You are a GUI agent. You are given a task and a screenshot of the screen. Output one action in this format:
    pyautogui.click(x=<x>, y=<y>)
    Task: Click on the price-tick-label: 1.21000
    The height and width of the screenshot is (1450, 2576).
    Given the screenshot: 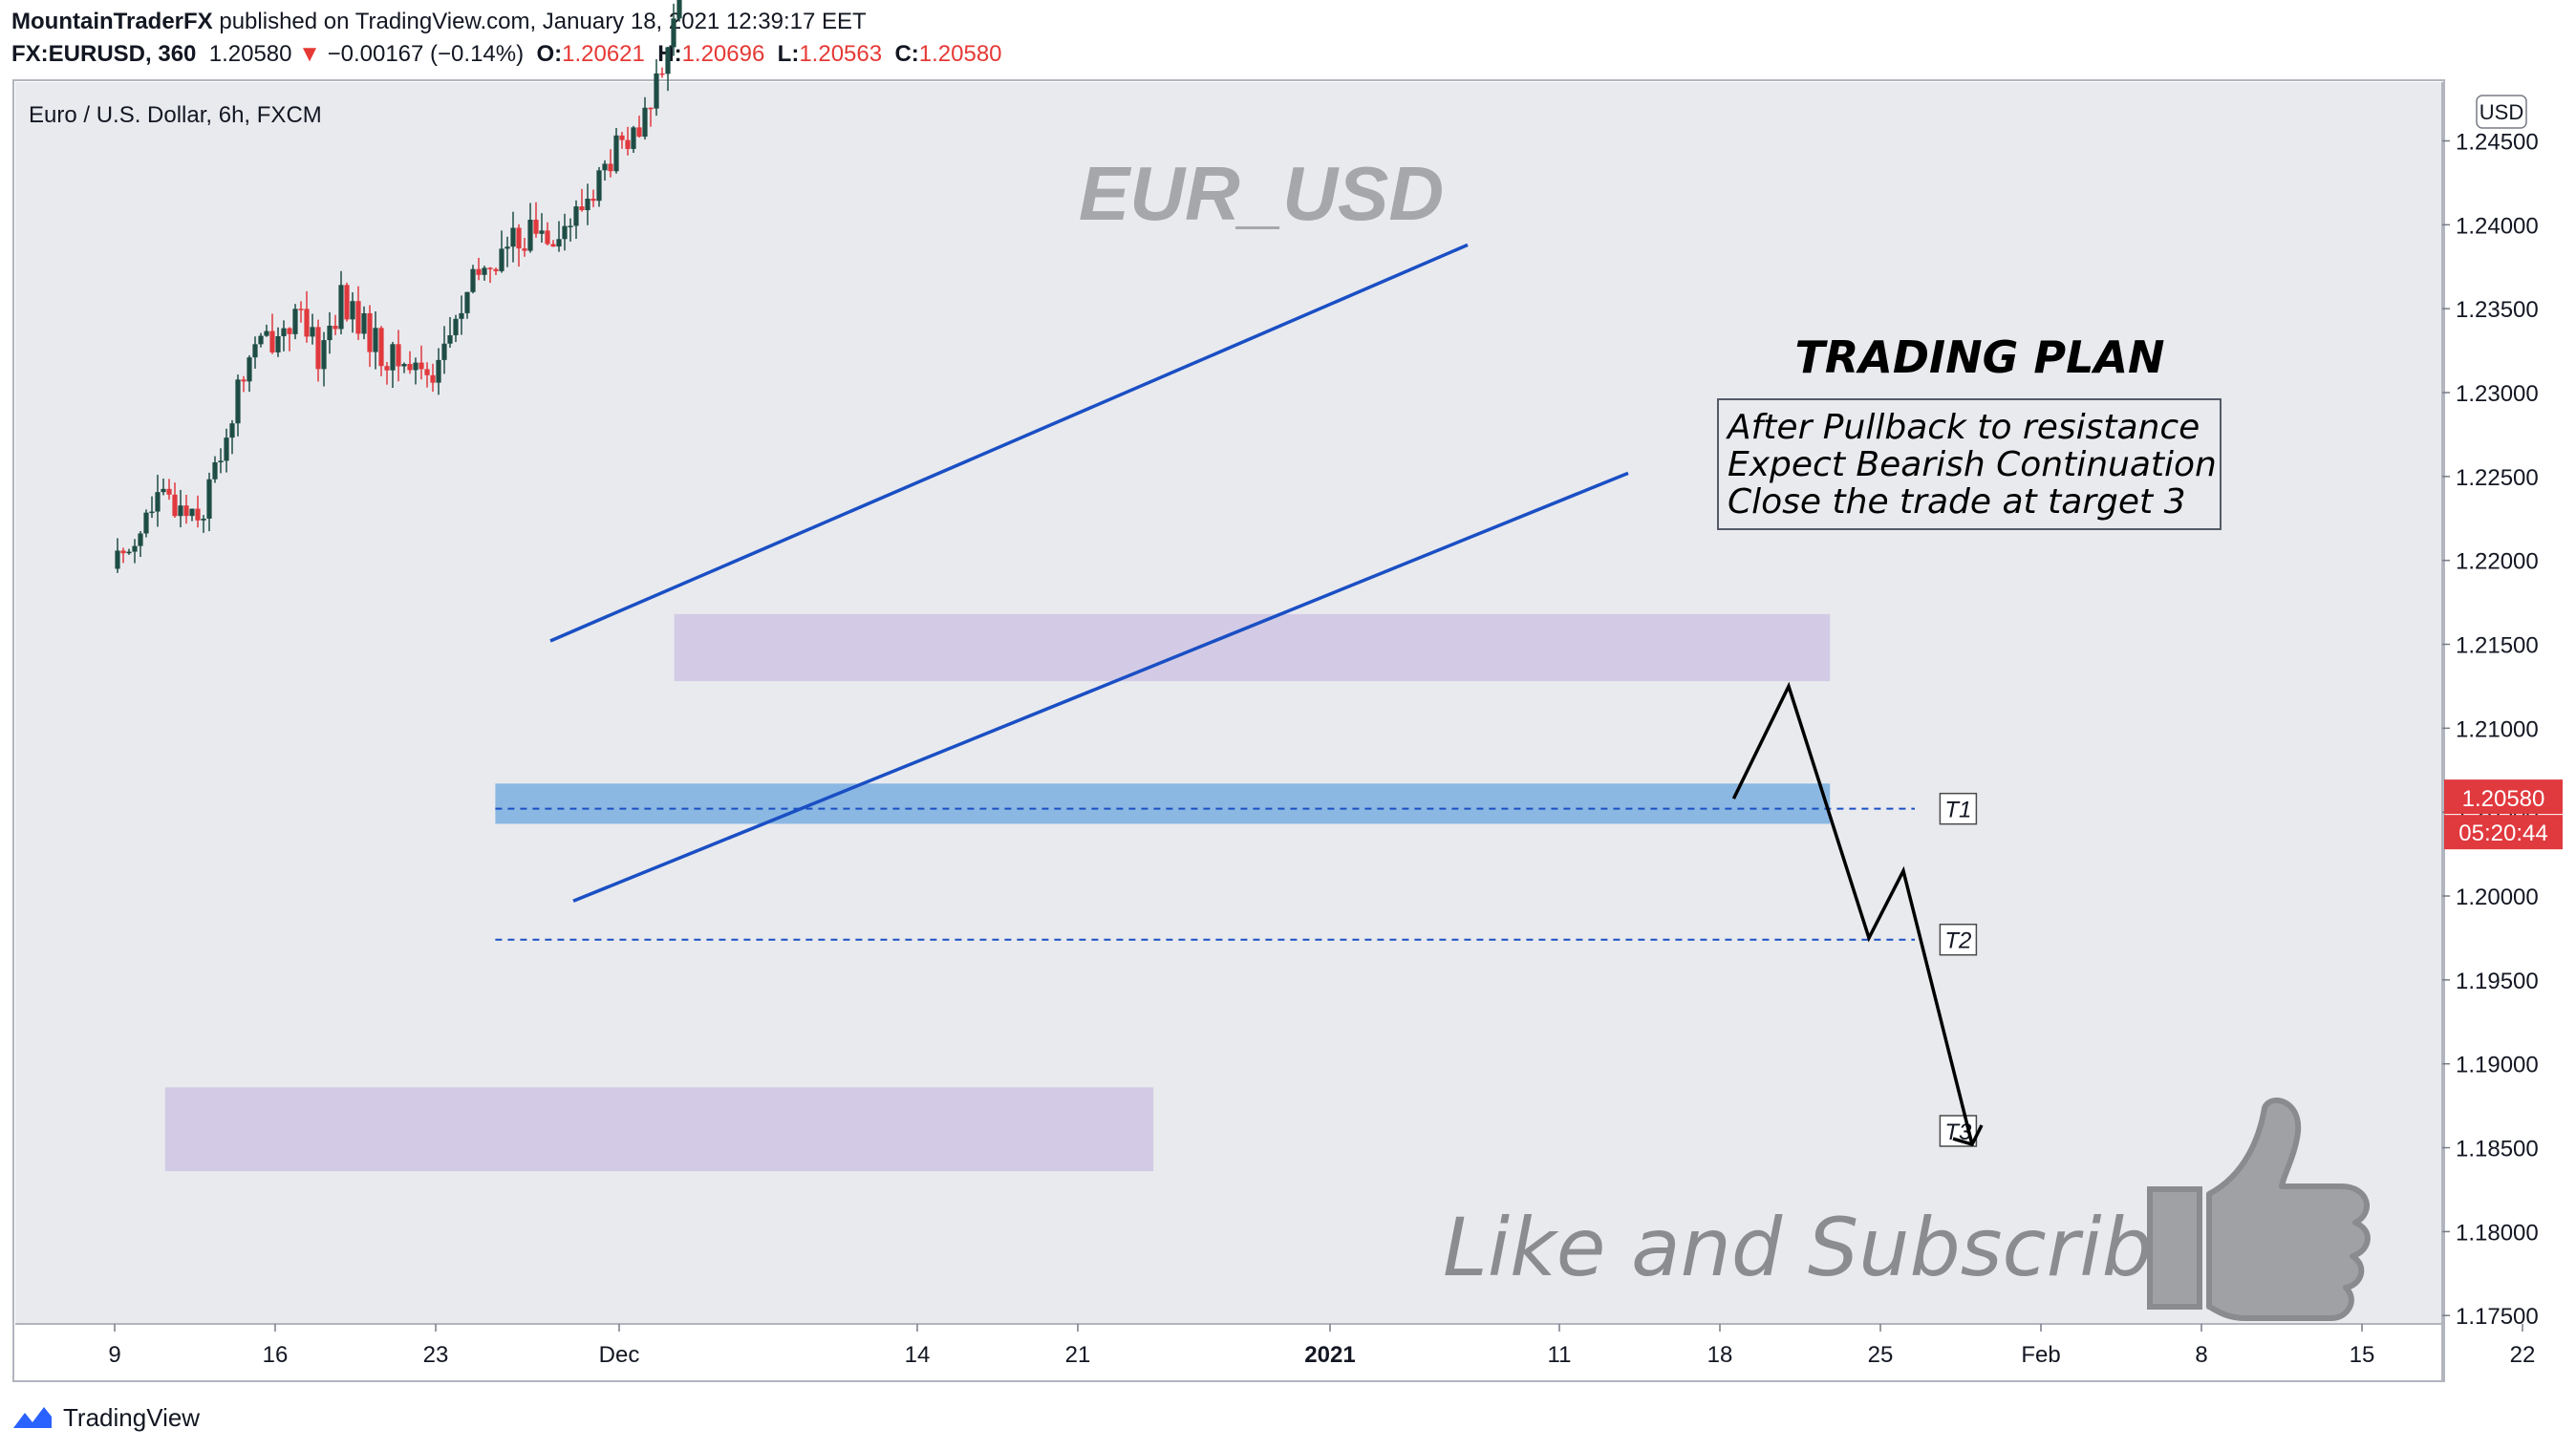 What is the action you would take?
    pyautogui.click(x=2497, y=729)
    